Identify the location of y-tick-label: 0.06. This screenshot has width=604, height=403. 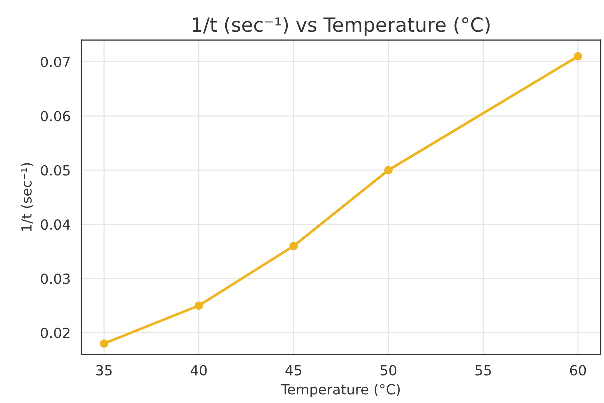
(55, 116).